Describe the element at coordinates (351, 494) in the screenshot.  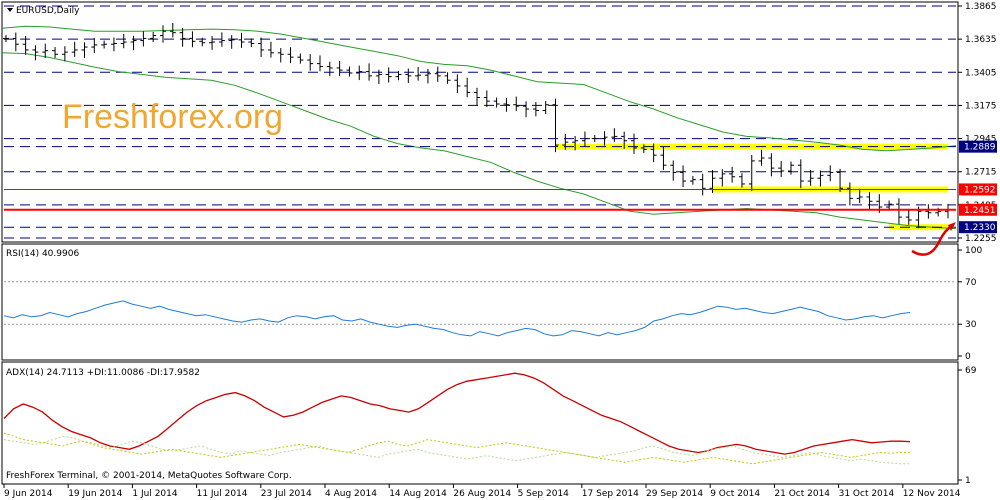
I see `date-tick-label: 4 Aug 2014` at that location.